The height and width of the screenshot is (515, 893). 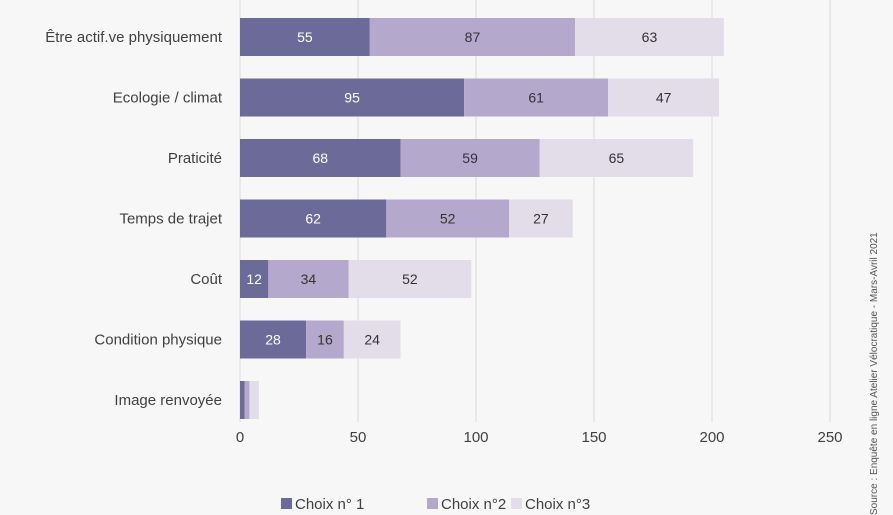 I want to click on legend-label: Choix n° 1, so click(x=329, y=504).